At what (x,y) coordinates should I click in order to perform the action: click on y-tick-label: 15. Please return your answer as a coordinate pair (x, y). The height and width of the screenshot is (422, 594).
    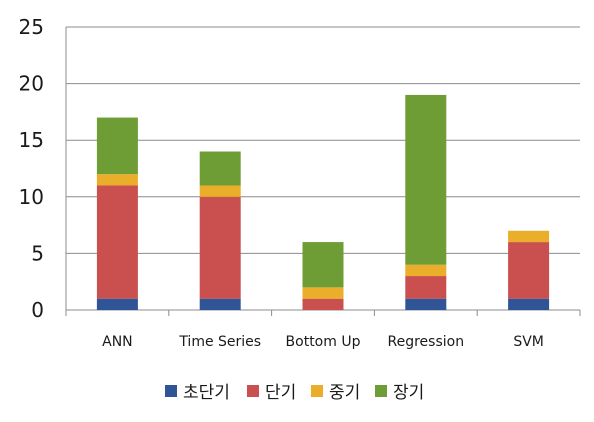
    Looking at the image, I should click on (31, 140).